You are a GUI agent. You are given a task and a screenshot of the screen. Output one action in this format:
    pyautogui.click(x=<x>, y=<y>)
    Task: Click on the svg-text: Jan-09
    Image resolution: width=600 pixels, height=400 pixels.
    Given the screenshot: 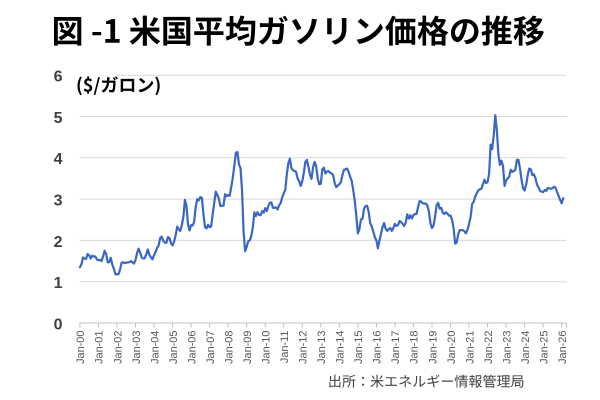 What is the action you would take?
    pyautogui.click(x=248, y=347)
    